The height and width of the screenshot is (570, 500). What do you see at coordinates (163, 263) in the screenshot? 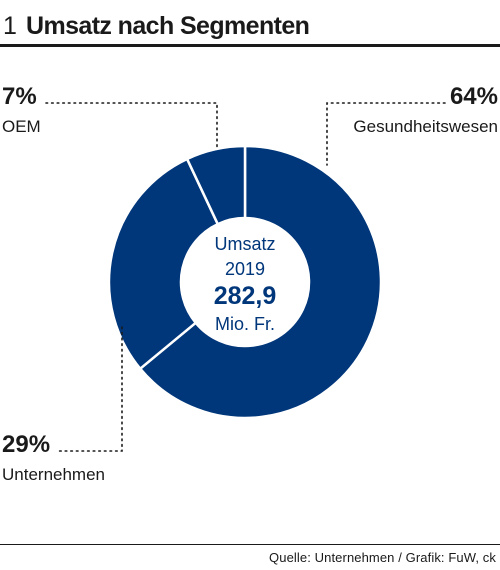
I see `donut-slice-unternehmen` at bounding box center [163, 263].